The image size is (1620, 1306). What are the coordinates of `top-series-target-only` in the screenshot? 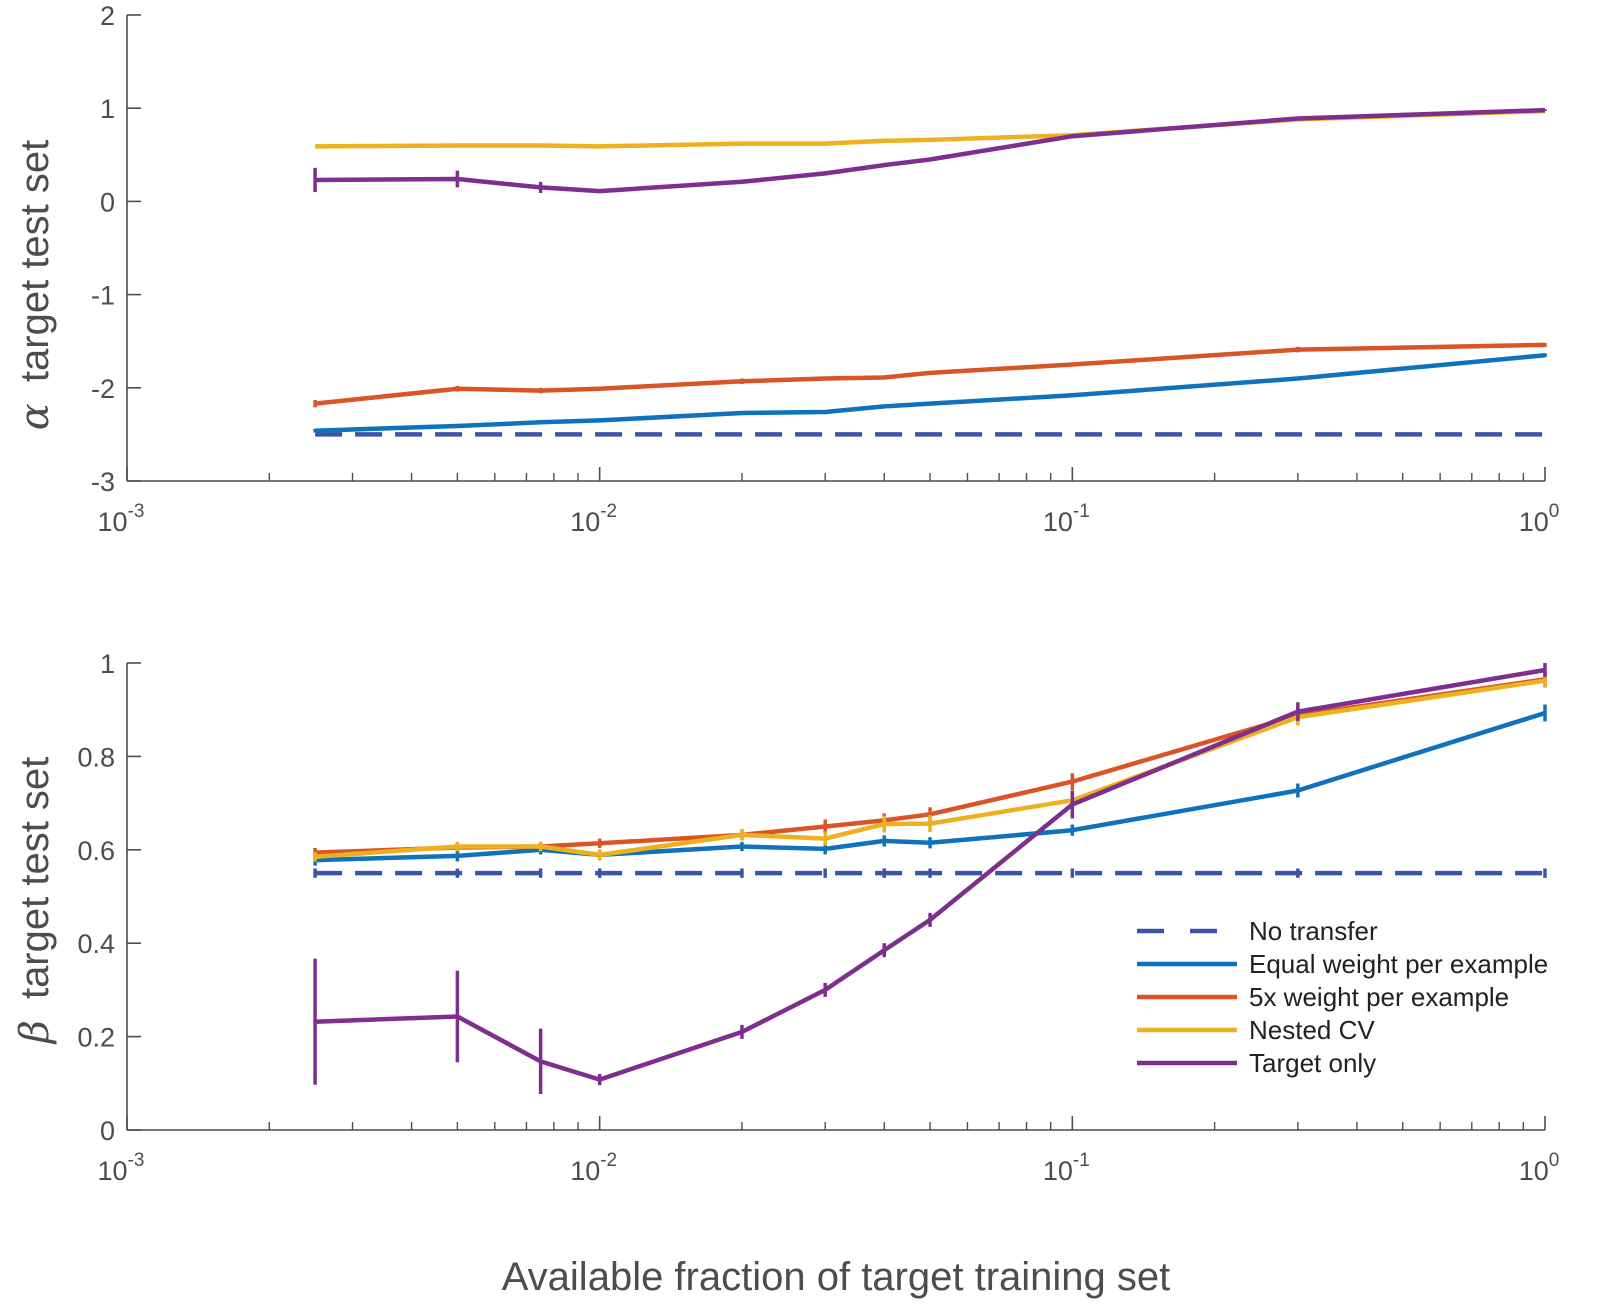 It's located at (930, 150).